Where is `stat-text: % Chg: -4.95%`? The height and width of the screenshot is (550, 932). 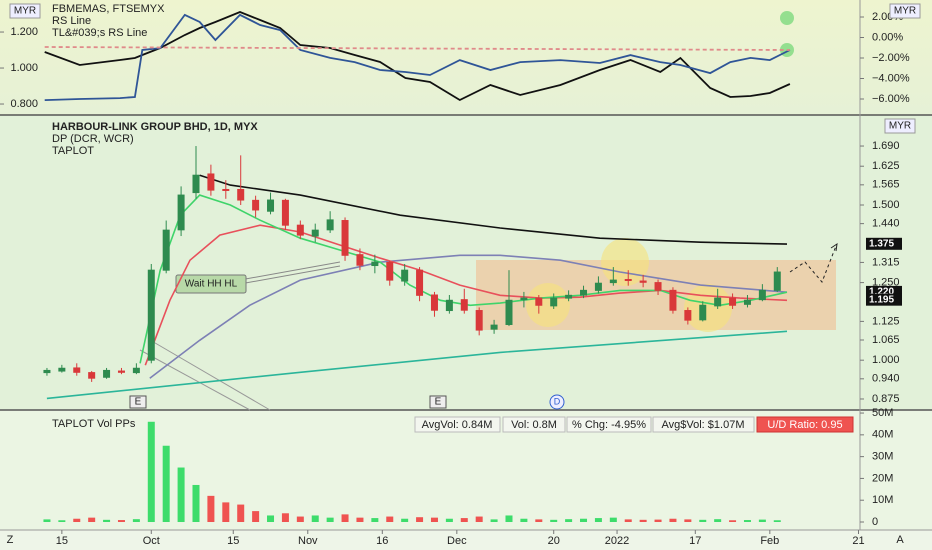
stat-text: % Chg: -4.95% is located at coordinates (609, 425).